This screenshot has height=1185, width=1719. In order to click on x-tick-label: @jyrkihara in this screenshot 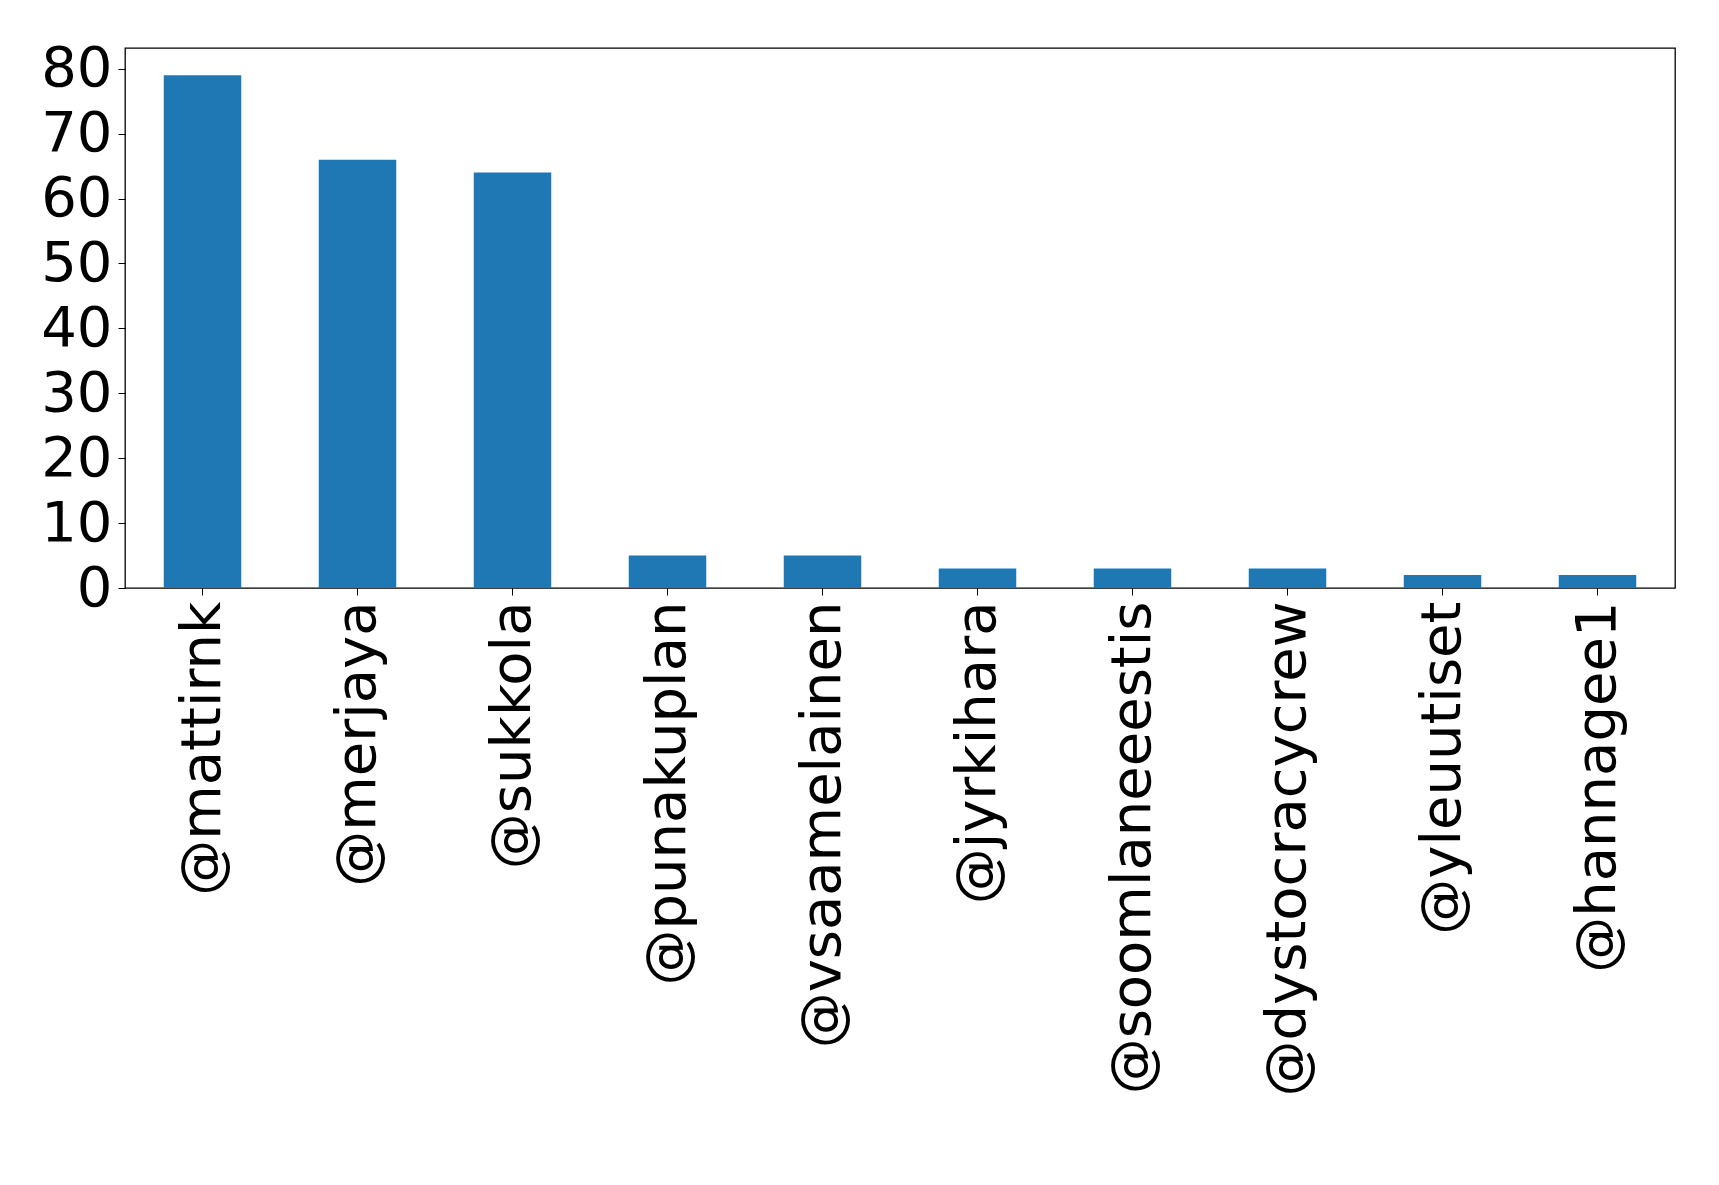, I will do `click(975, 753)`.